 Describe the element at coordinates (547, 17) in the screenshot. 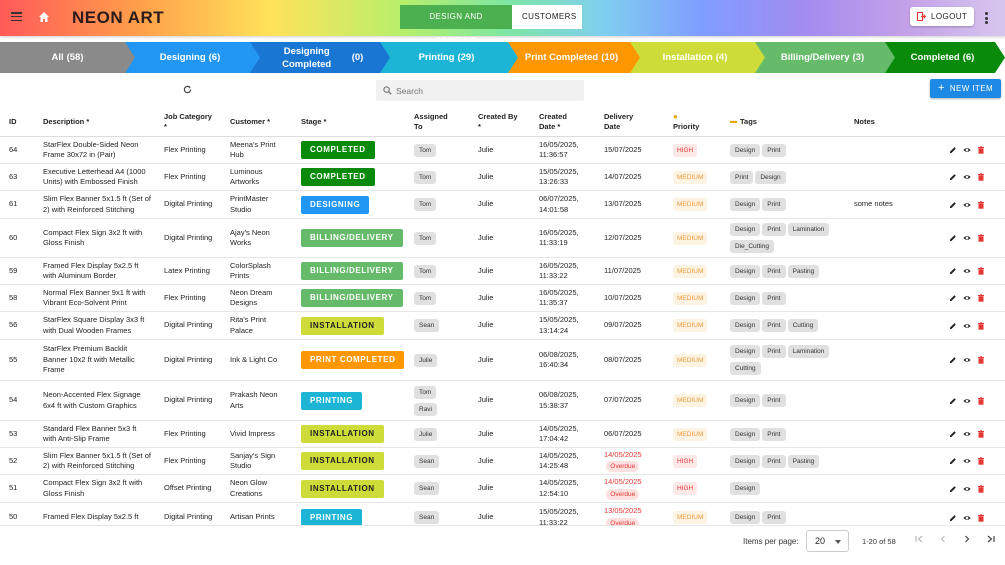

I see `tab-customers: CUSTOMERS` at that location.